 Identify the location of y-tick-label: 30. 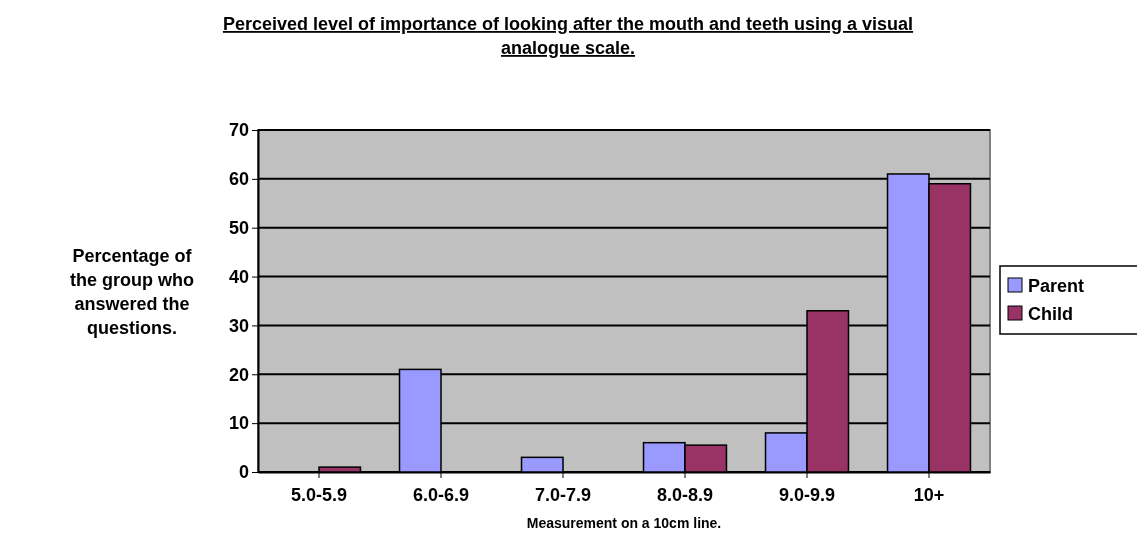
(238, 325).